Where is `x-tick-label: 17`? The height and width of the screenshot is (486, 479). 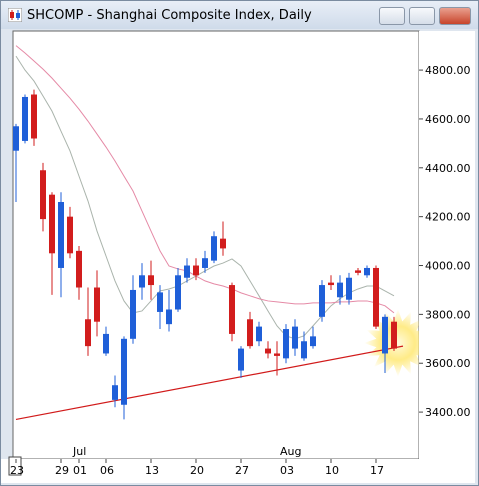
x-tick-label: 17 is located at coordinates (377, 470).